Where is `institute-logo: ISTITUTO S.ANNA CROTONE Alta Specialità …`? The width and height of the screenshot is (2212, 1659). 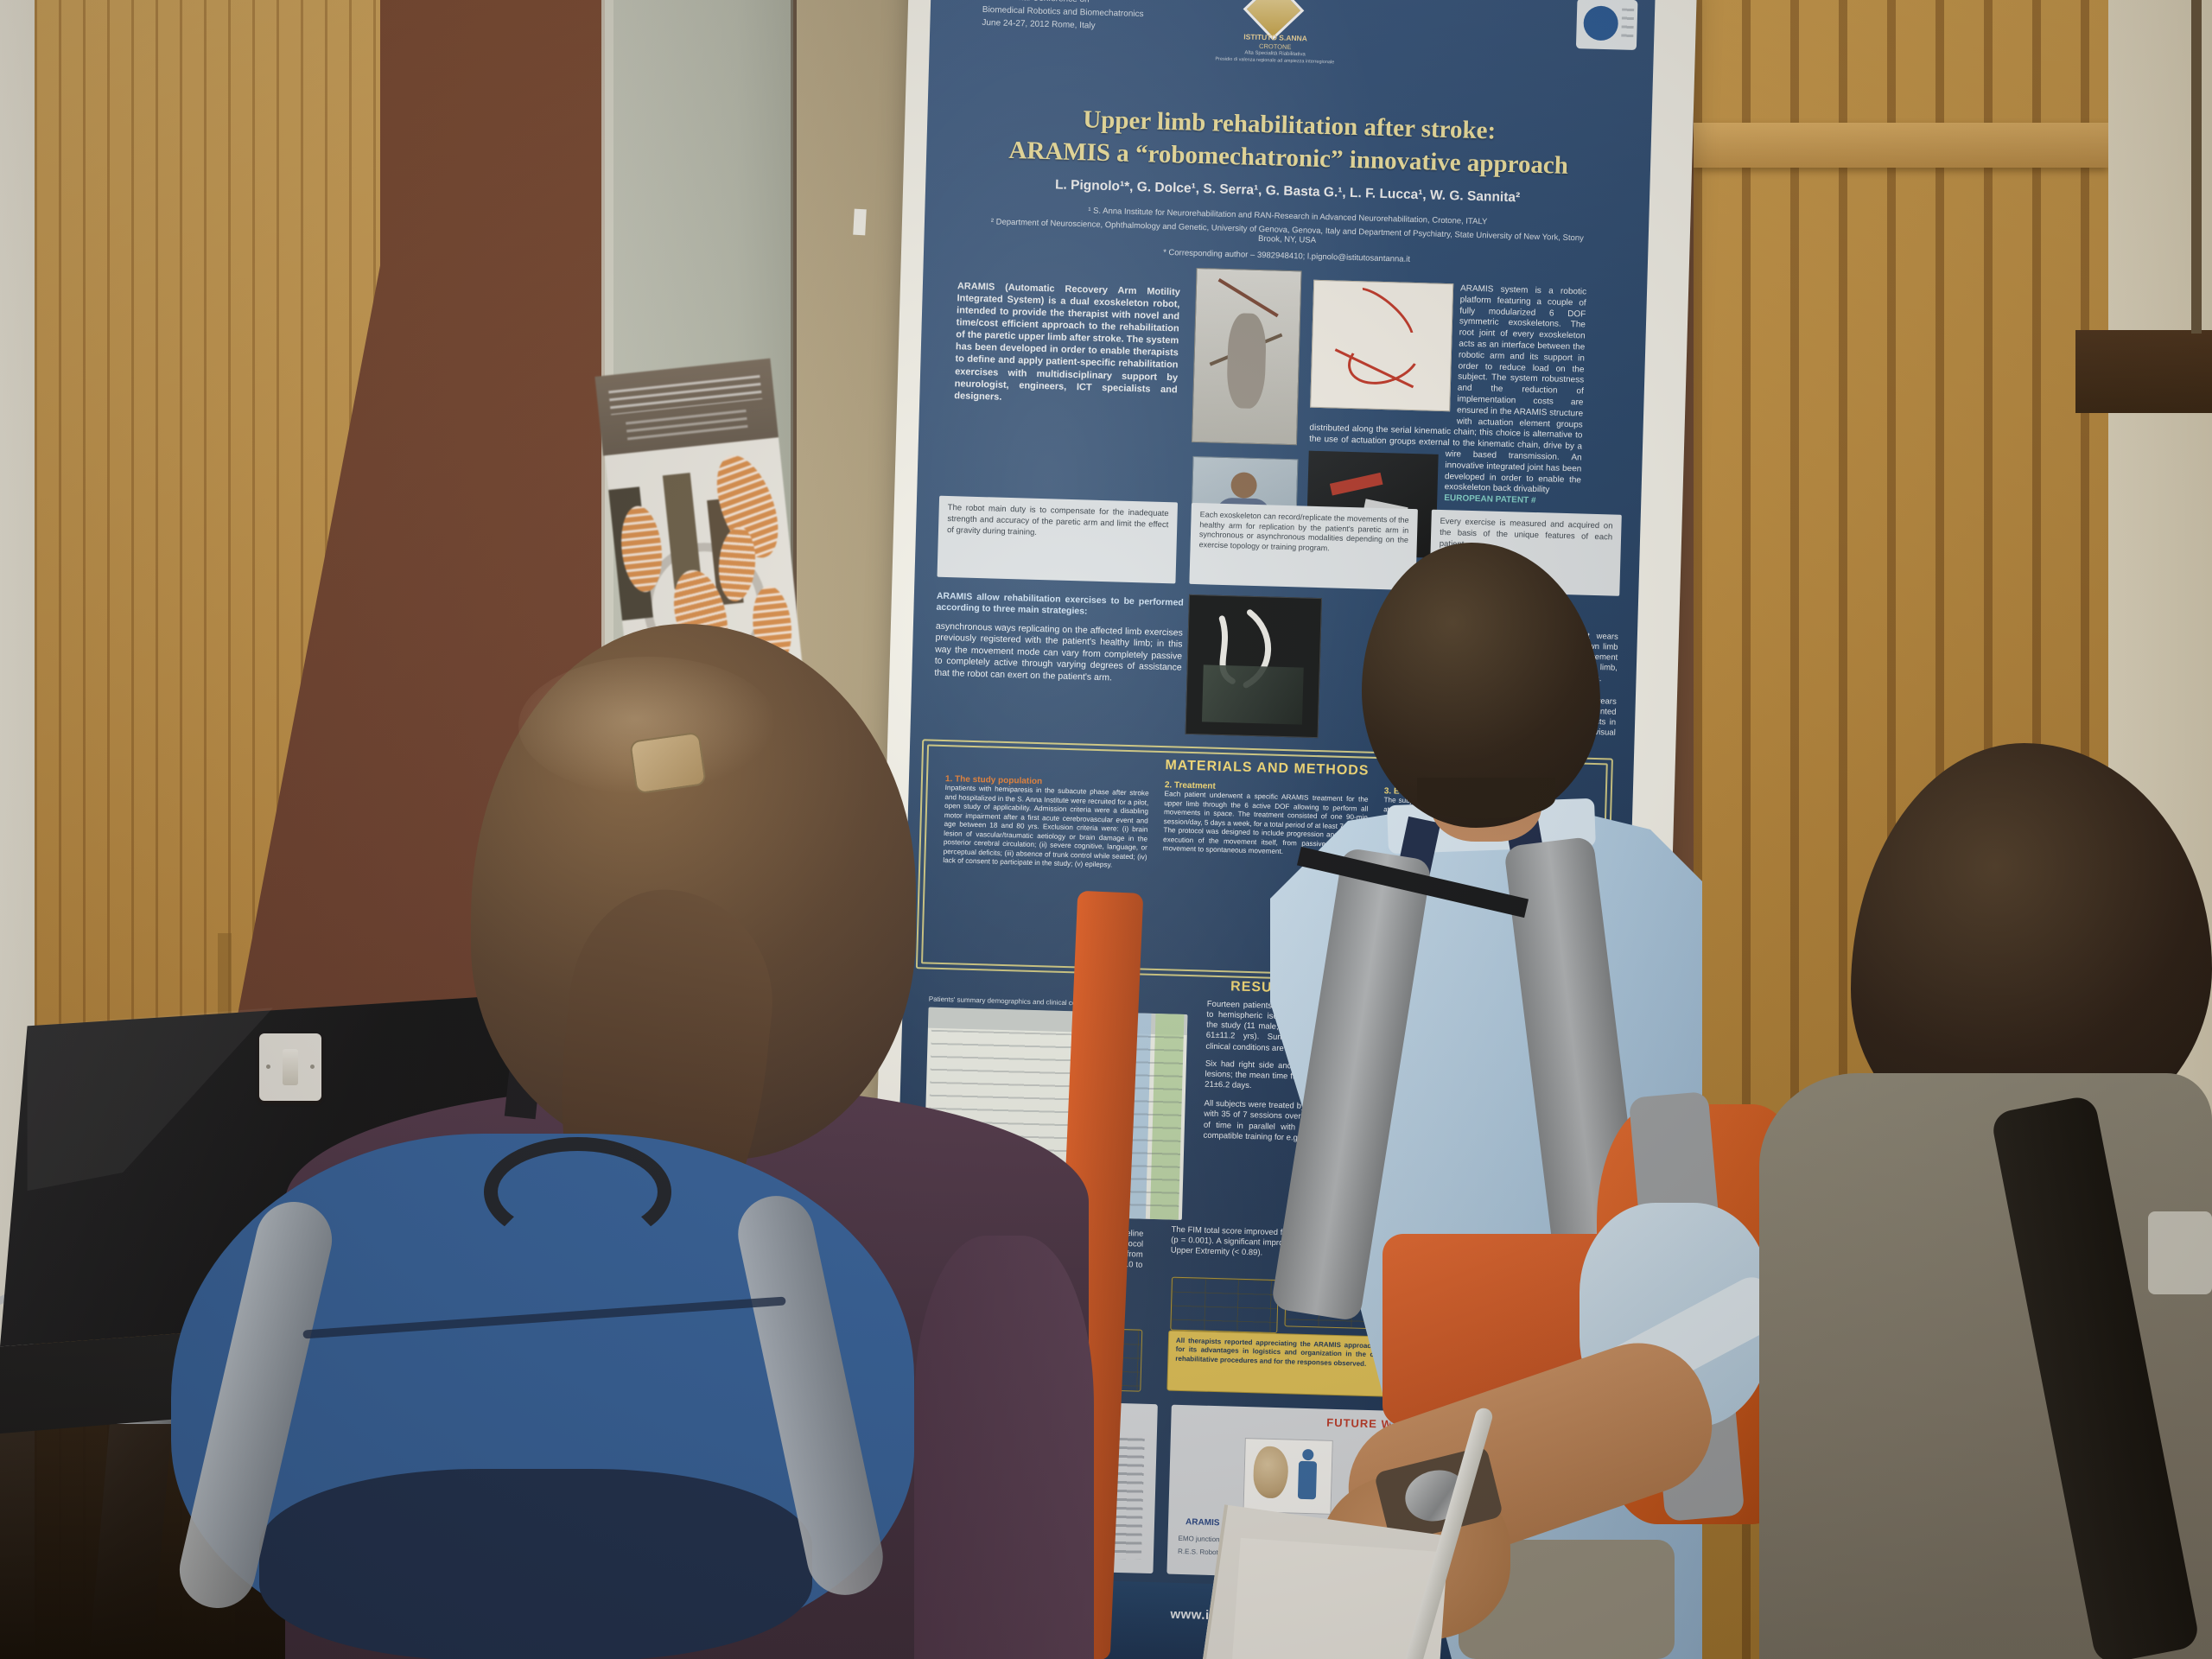
institute-logo: ISTITUTO S.ANNA CROTONE Alta Specialità … is located at coordinates (1276, 40).